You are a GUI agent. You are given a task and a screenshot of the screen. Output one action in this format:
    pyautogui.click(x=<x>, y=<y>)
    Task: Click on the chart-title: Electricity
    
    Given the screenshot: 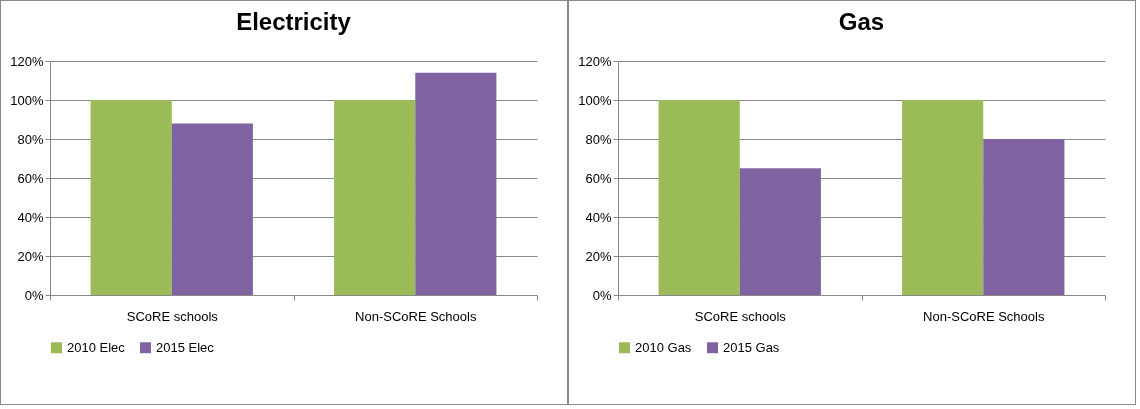 What is the action you would take?
    pyautogui.click(x=294, y=21)
    